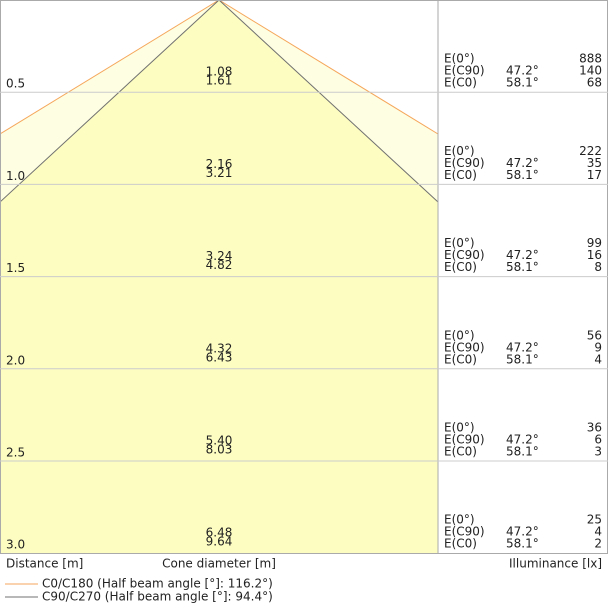 The image size is (608, 612). Describe the element at coordinates (219, 441) in the screenshot. I see `diameter-c90: 5.40` at that location.